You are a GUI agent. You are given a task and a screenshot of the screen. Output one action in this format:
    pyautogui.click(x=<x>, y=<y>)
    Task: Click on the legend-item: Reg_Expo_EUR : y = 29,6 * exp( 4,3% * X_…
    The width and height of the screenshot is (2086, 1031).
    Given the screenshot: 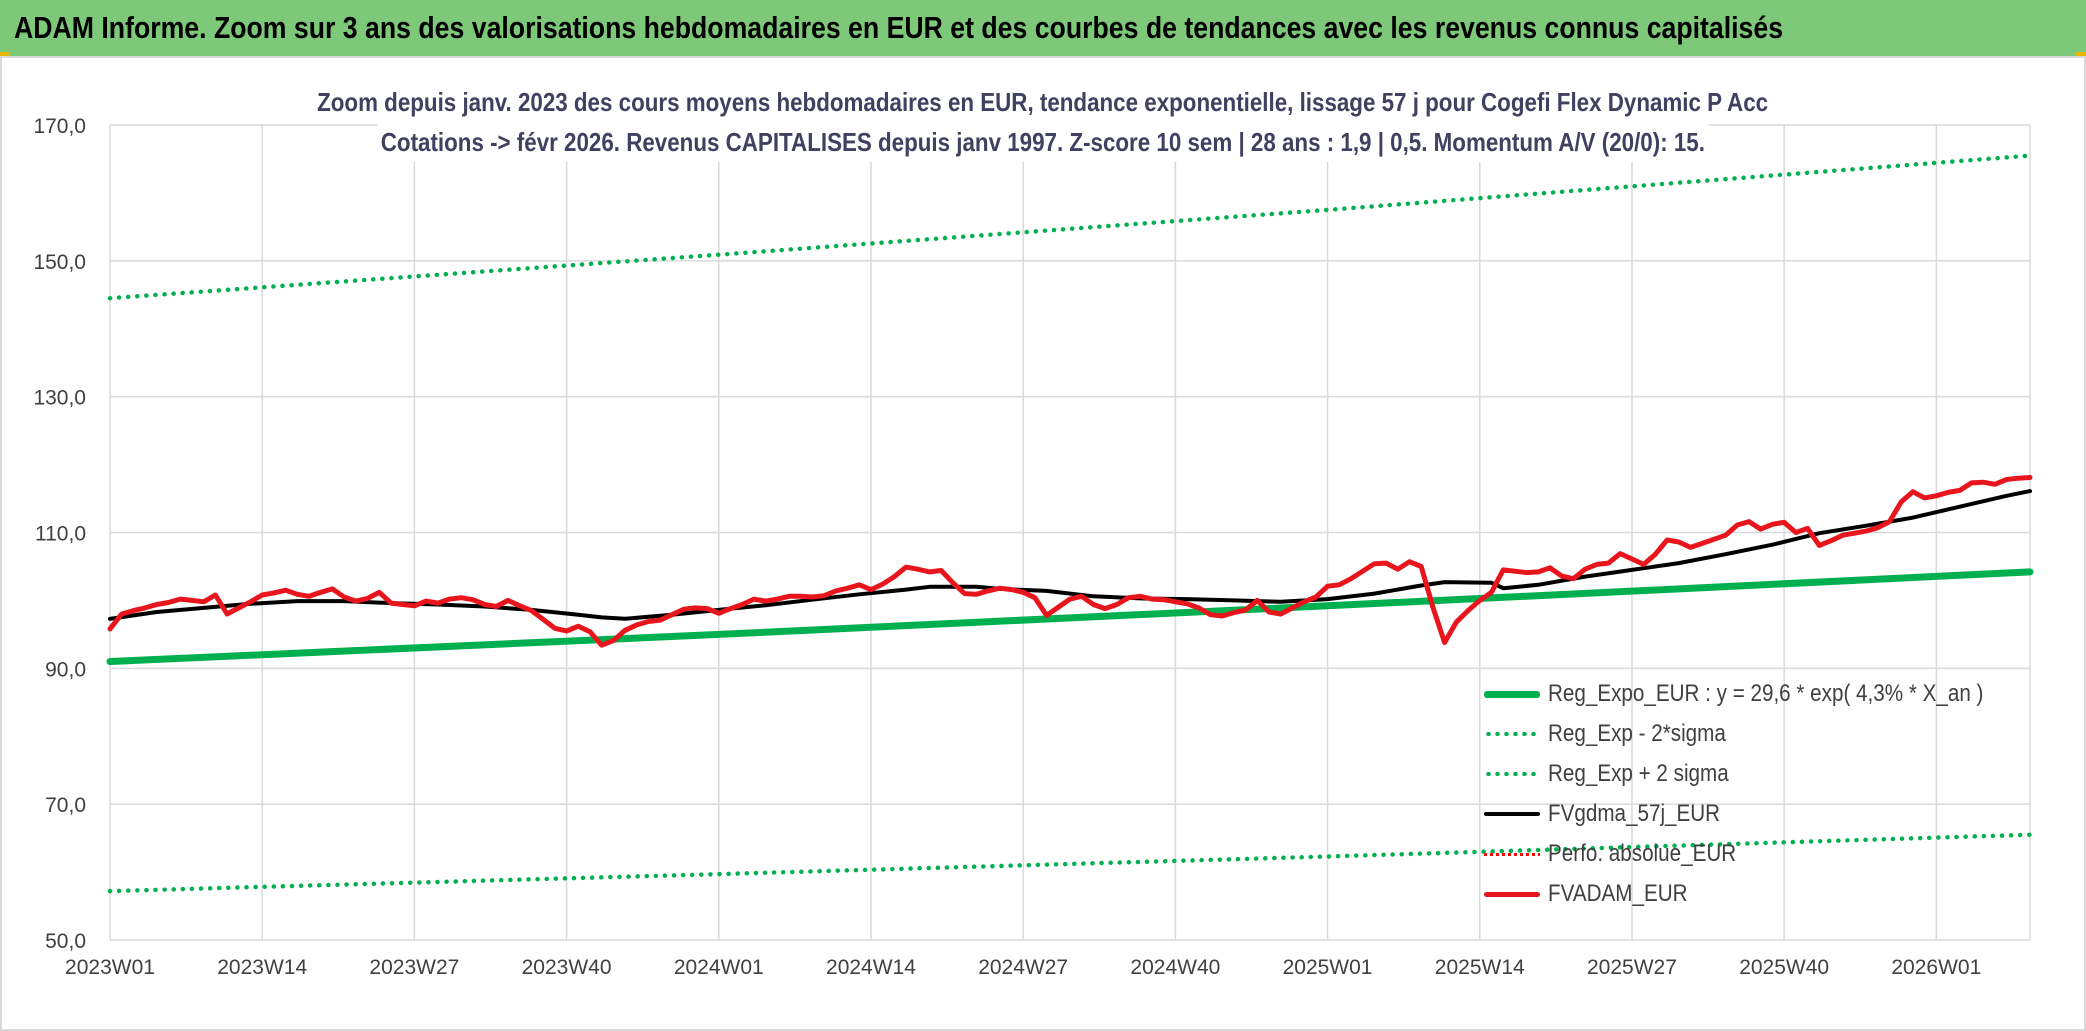 What is the action you would take?
    pyautogui.click(x=1754, y=694)
    